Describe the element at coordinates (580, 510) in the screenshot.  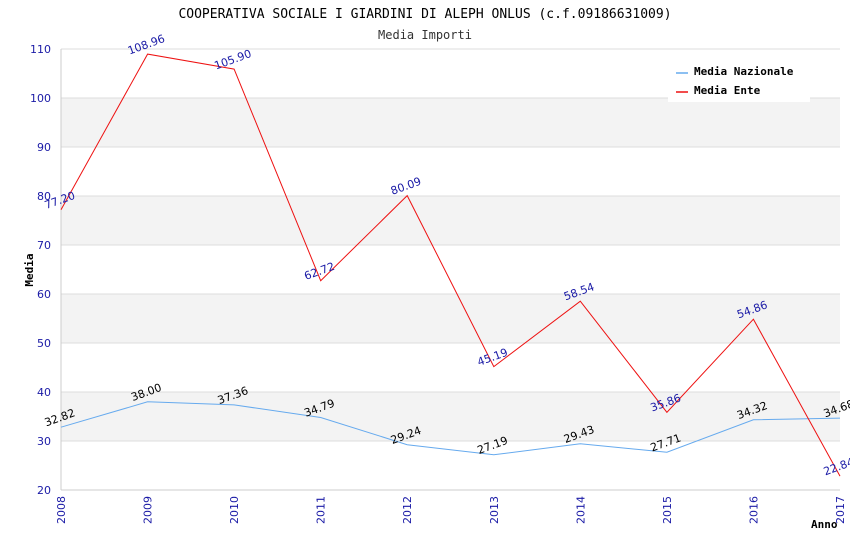
I see `x-tick-label: 2014` at that location.